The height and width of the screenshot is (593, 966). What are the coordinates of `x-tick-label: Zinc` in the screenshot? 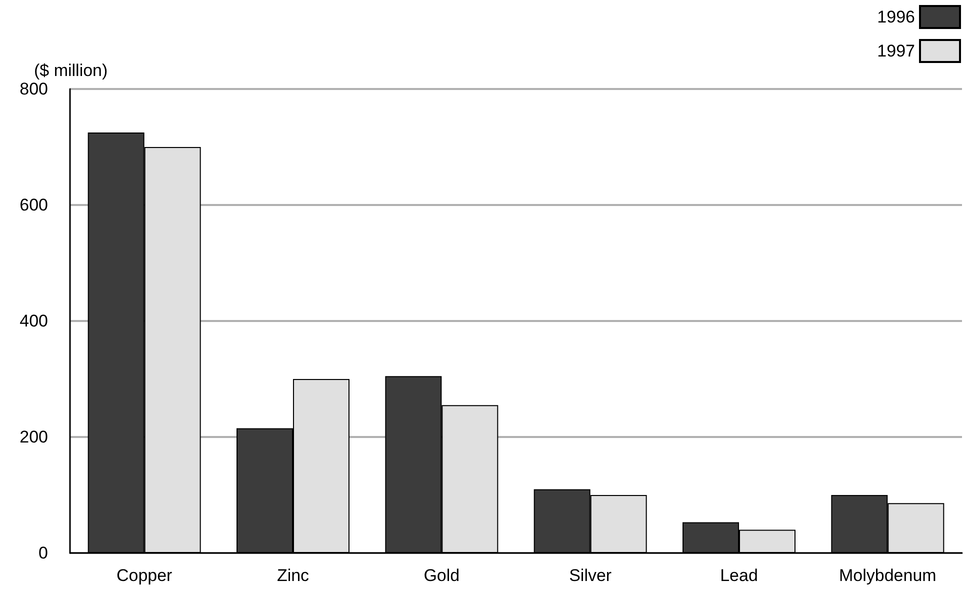 It's located at (293, 575).